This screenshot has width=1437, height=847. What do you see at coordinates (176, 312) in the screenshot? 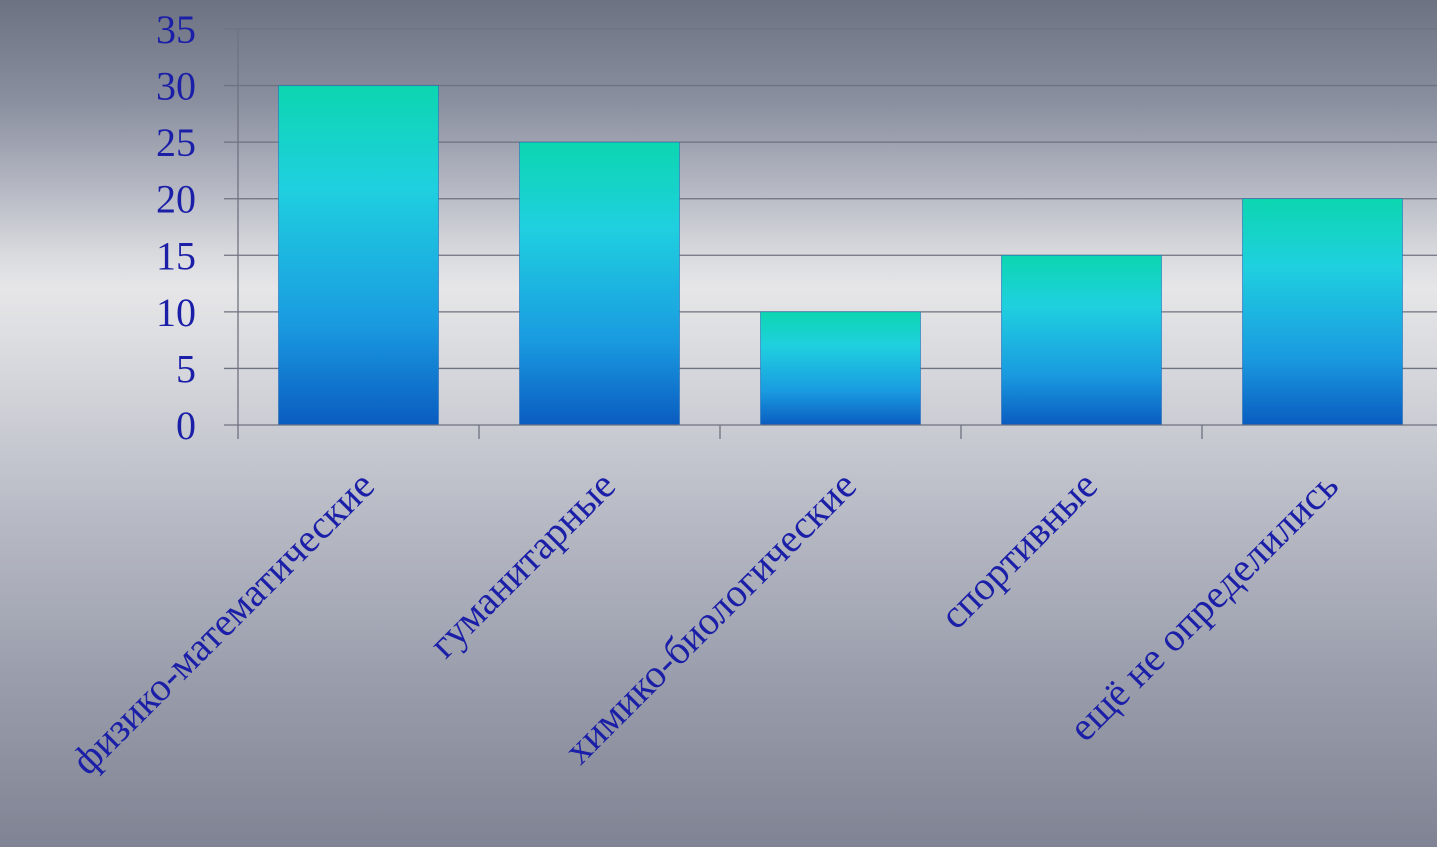
I see `y-tick-label: 10` at bounding box center [176, 312].